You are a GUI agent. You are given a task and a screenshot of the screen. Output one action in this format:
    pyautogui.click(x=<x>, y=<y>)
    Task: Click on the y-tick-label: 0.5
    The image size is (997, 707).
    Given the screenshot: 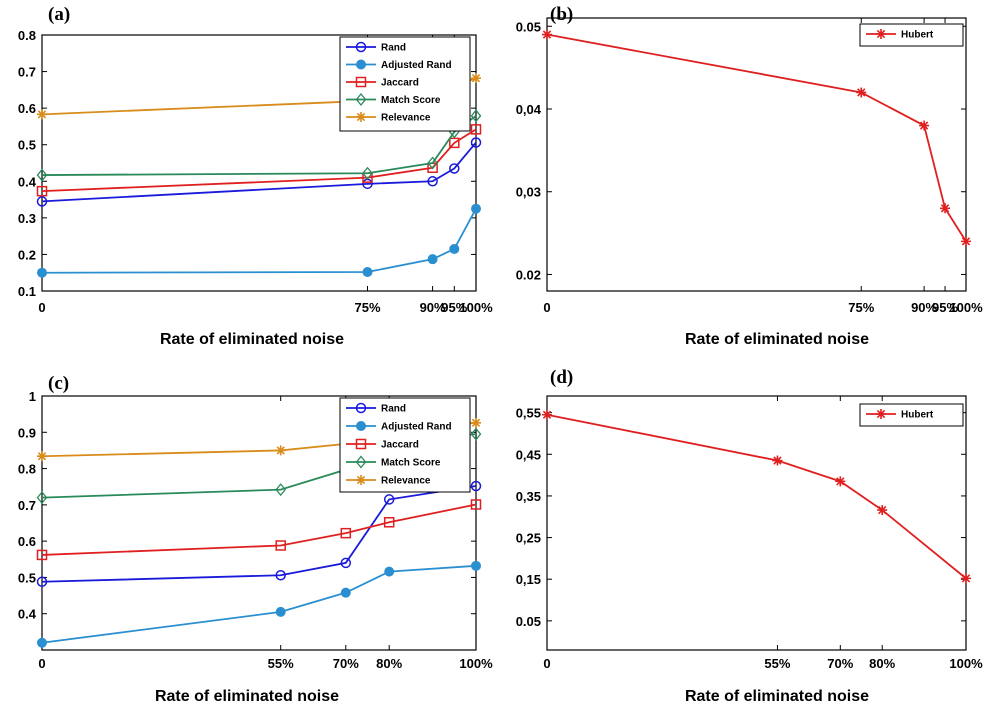 What is the action you would take?
    pyautogui.click(x=27, y=145)
    